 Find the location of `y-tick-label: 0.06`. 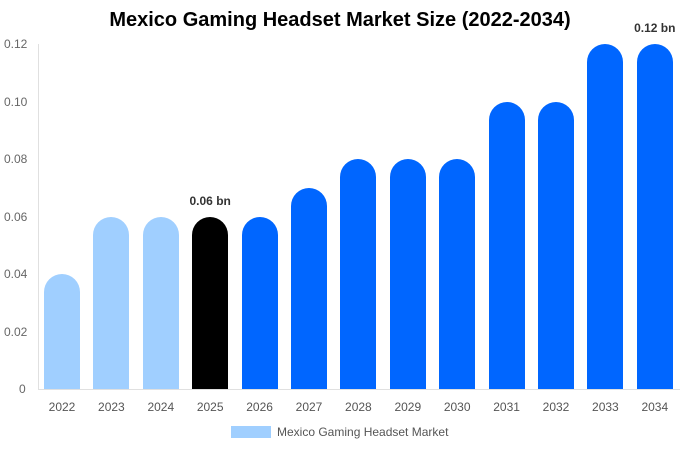

y-tick-label: 0.06 is located at coordinates (16, 216).